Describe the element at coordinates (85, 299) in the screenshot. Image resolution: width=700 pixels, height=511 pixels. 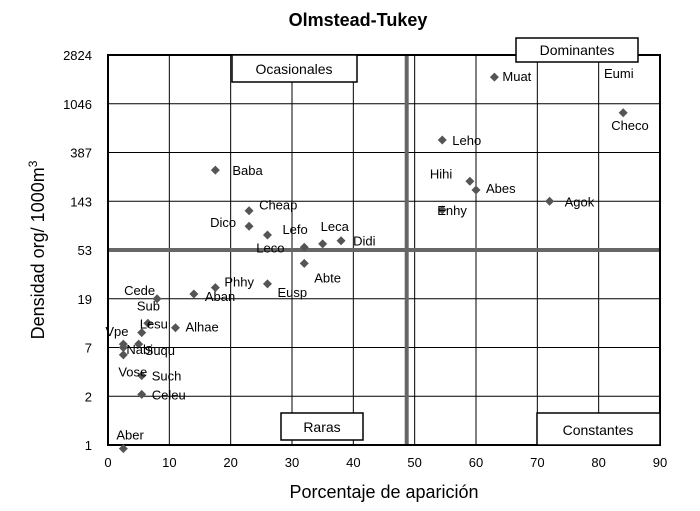
I see `y-tick-label: 19` at that location.